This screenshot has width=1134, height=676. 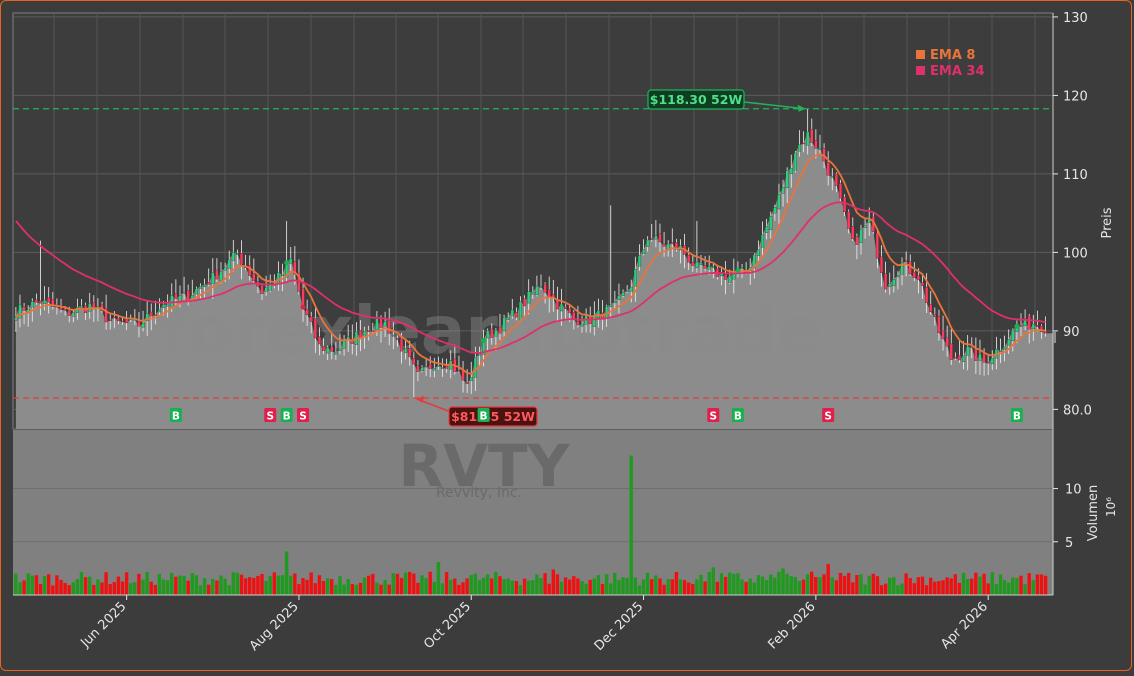 I want to click on high-52w-arrow, so click(x=774, y=105).